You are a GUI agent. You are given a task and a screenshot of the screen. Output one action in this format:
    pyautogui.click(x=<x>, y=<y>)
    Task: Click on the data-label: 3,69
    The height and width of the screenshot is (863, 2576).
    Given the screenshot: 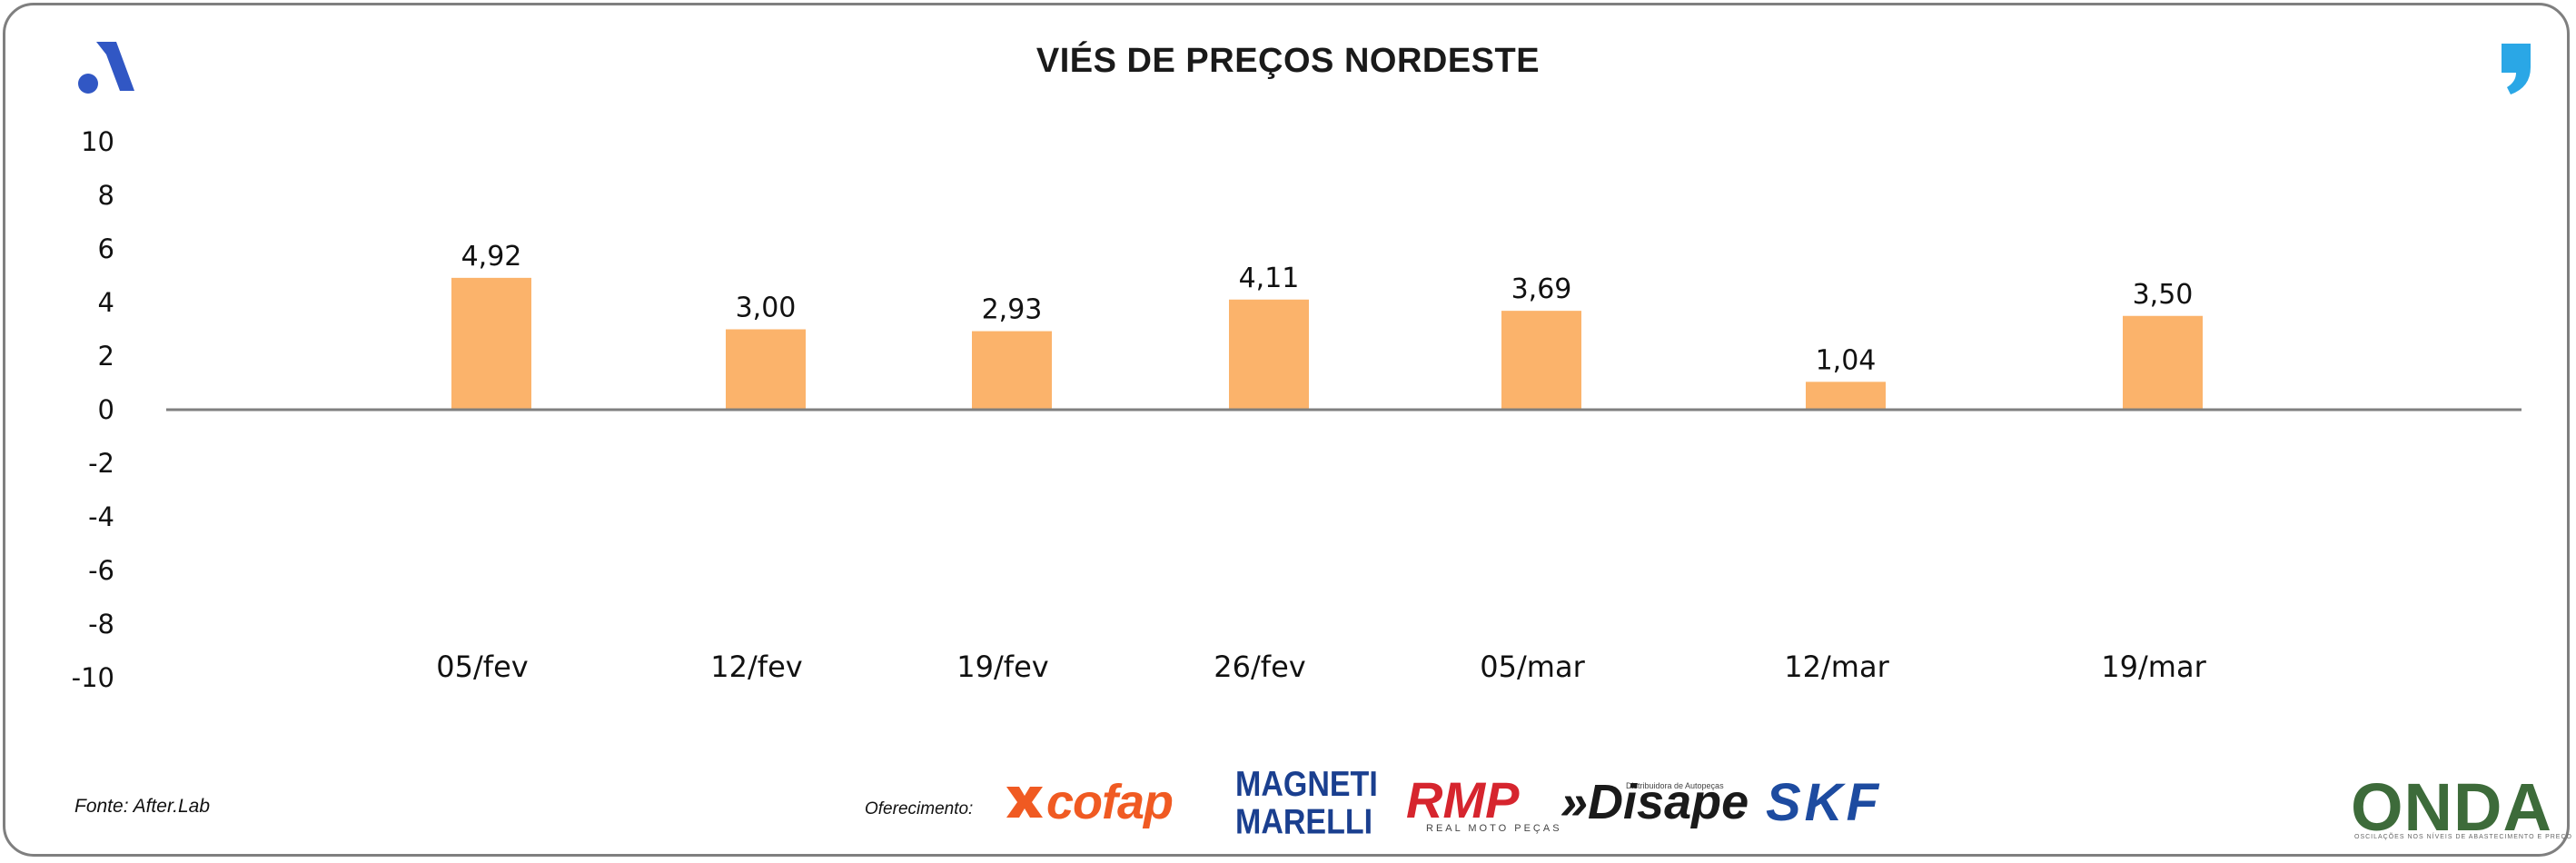 What is the action you would take?
    pyautogui.click(x=1541, y=289)
    